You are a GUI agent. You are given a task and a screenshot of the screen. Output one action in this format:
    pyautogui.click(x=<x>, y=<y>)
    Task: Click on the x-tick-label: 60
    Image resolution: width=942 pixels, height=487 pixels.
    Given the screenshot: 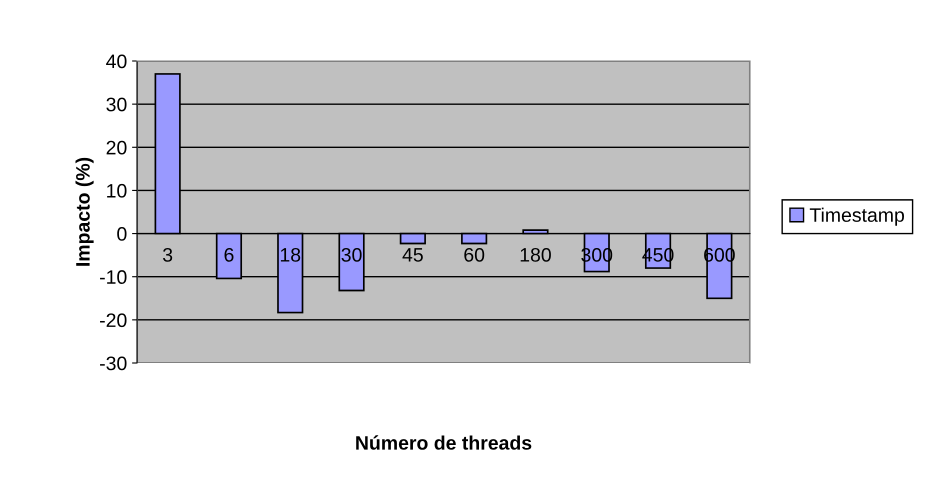 What is the action you would take?
    pyautogui.click(x=474, y=255)
    